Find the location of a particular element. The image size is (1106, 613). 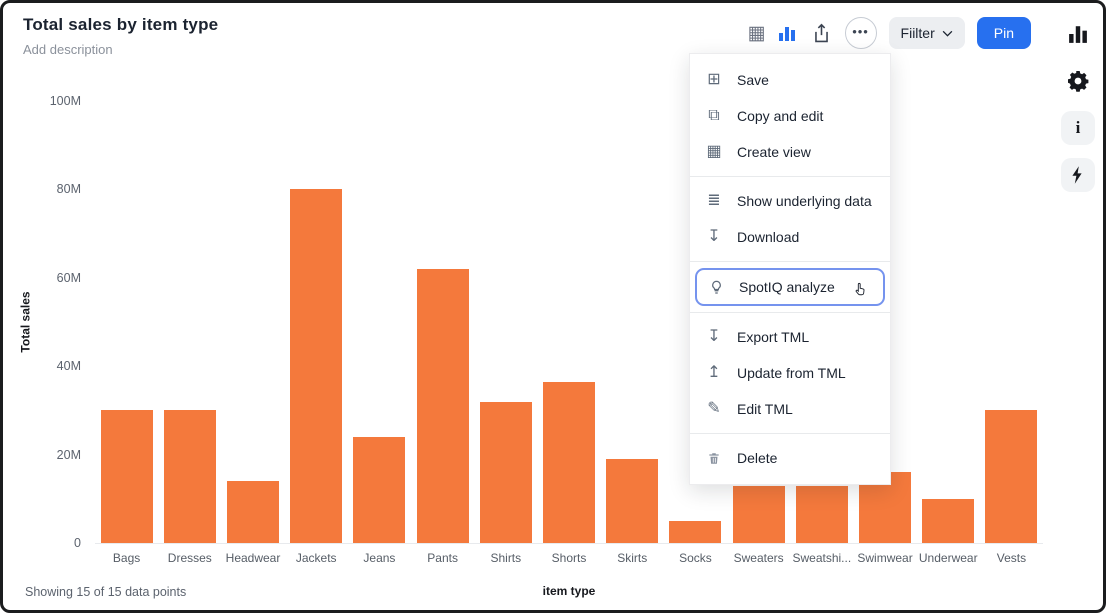

menu-item-edit-tml: ✎ Edit TML is located at coordinates (790, 409).